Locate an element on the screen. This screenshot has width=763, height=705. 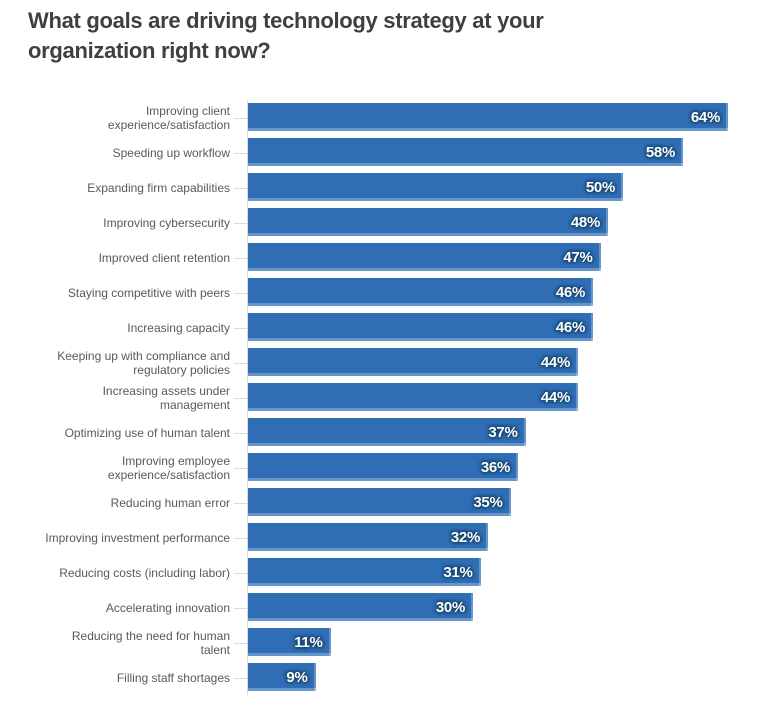
chart-row: Increasing assets under management 44% is located at coordinates (381, 397).